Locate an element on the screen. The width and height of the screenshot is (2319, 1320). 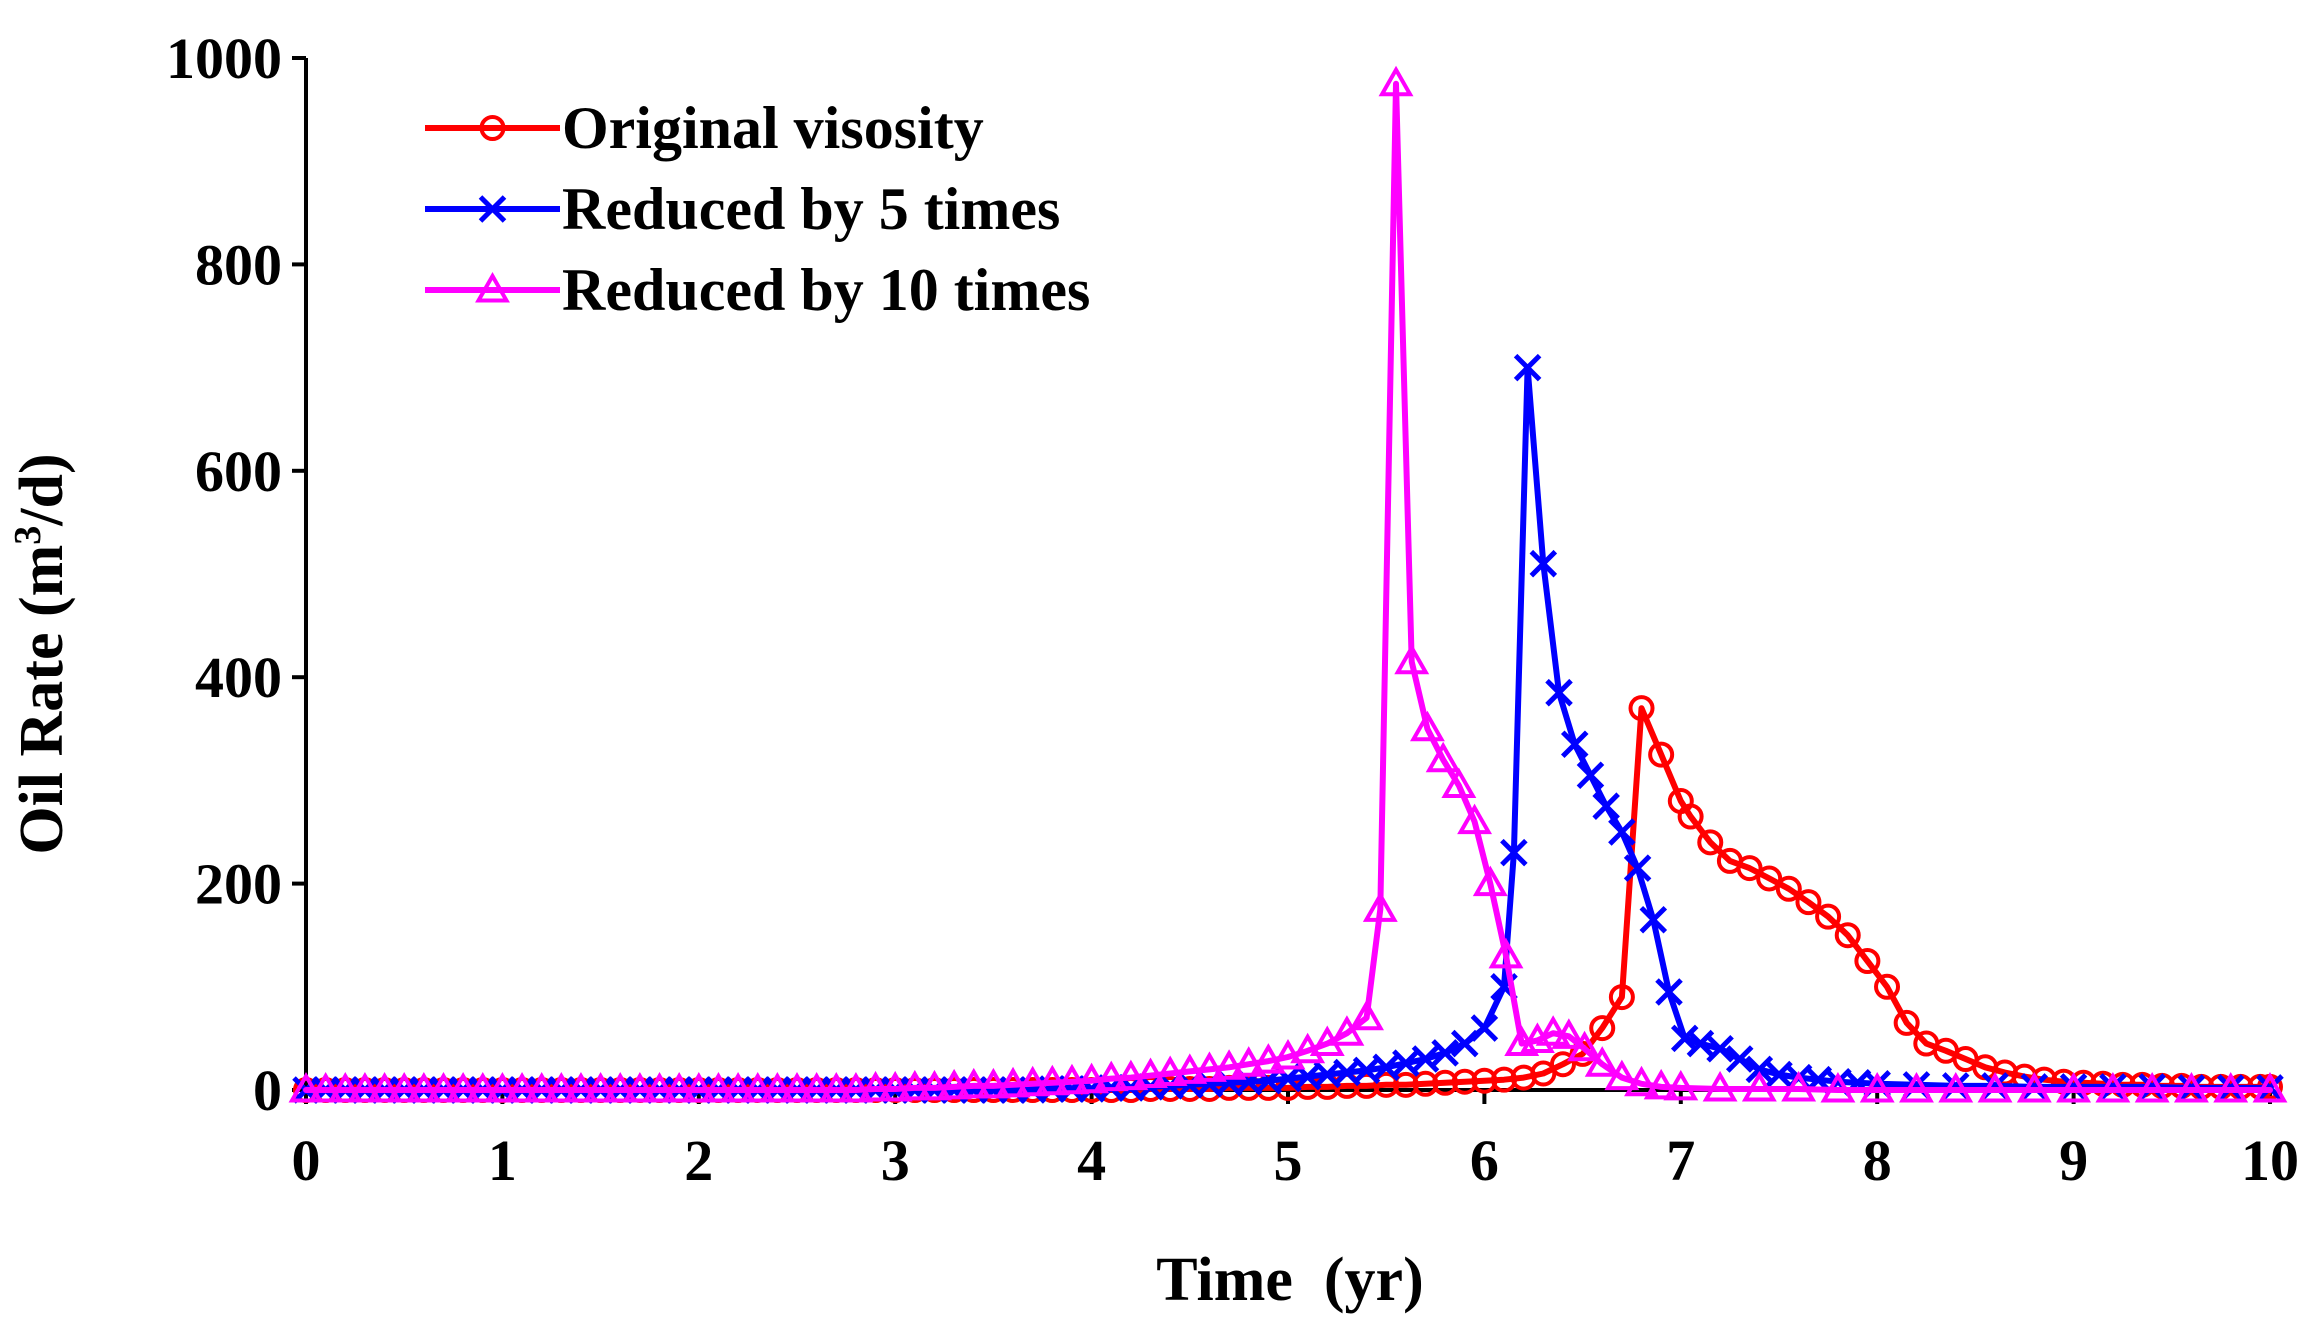
x-tick-label: 2 is located at coordinates (698, 1160).